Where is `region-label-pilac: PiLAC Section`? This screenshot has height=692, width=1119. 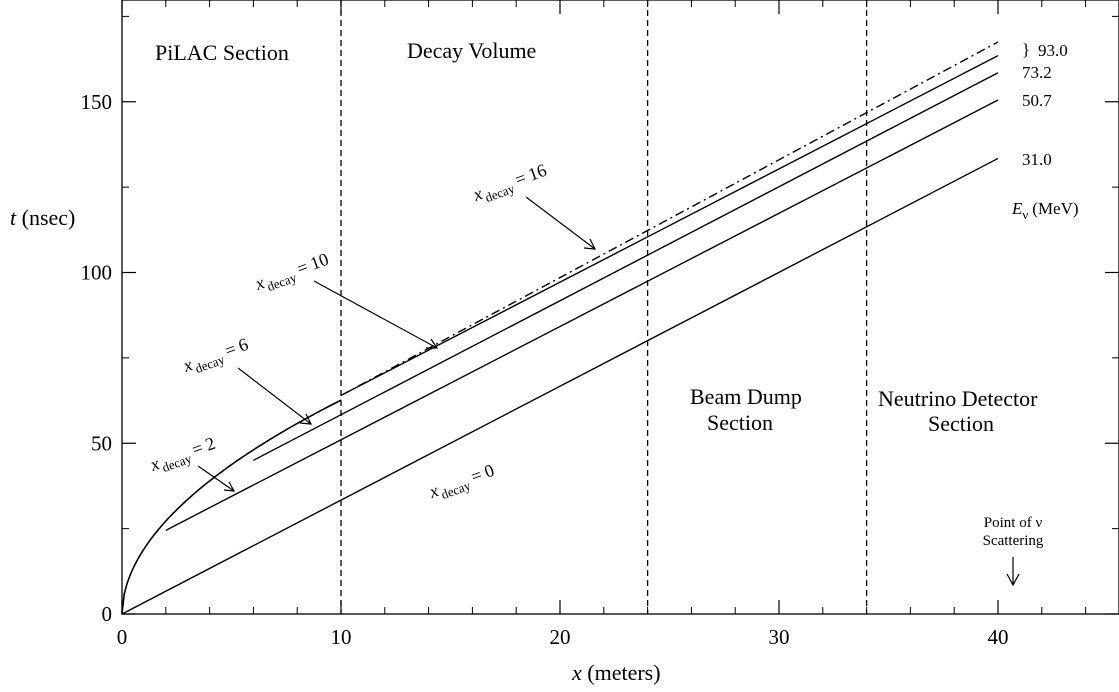
region-label-pilac: PiLAC Section is located at coordinates (222, 52).